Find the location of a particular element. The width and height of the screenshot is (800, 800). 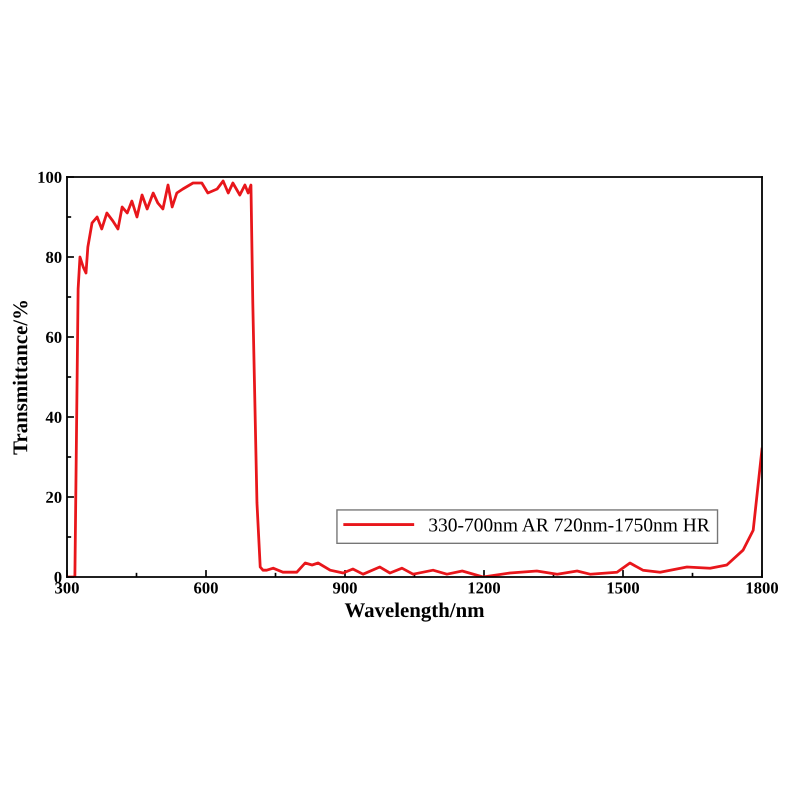

y-tick-label: 0 is located at coordinates (58, 577).